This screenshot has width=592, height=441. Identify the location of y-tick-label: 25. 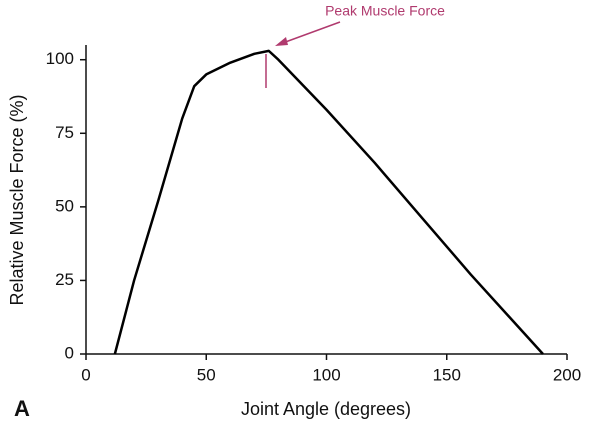
(64, 279).